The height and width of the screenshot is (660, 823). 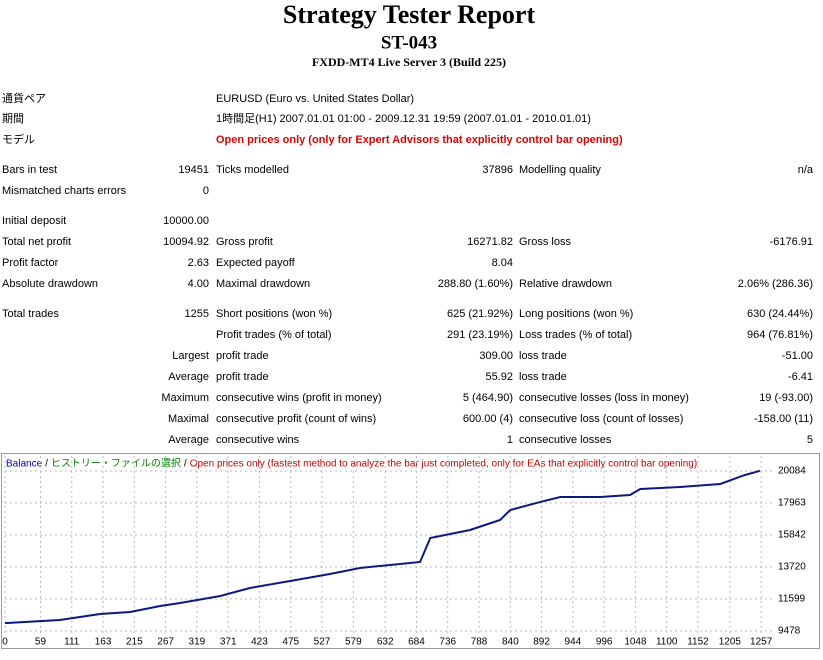 I want to click on subtitle: ST-043, so click(x=409, y=42).